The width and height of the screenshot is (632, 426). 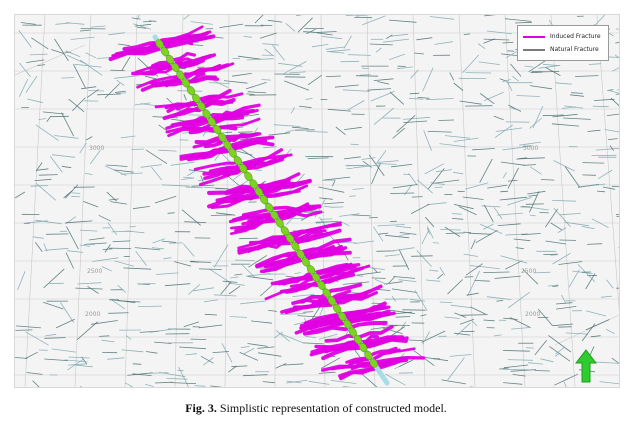 What do you see at coordinates (529, 271) in the screenshot?
I see `scale-label-right-mid: 2500` at bounding box center [529, 271].